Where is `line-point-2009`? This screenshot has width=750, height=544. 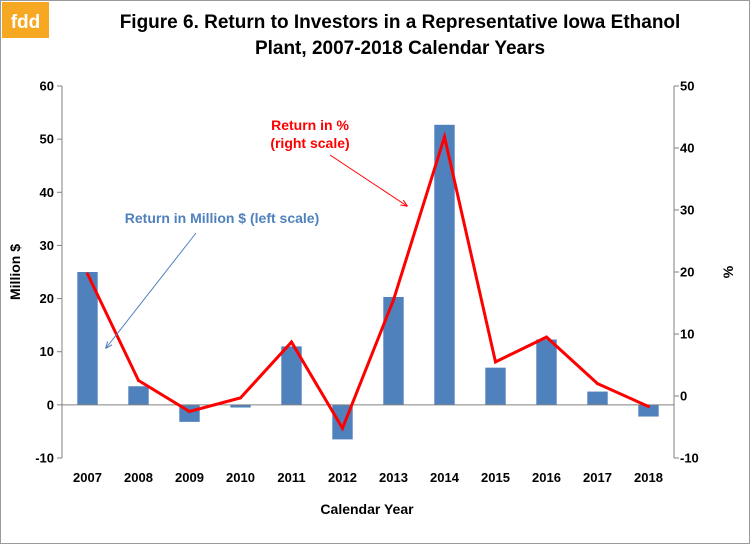 line-point-2009 is located at coordinates (189, 411).